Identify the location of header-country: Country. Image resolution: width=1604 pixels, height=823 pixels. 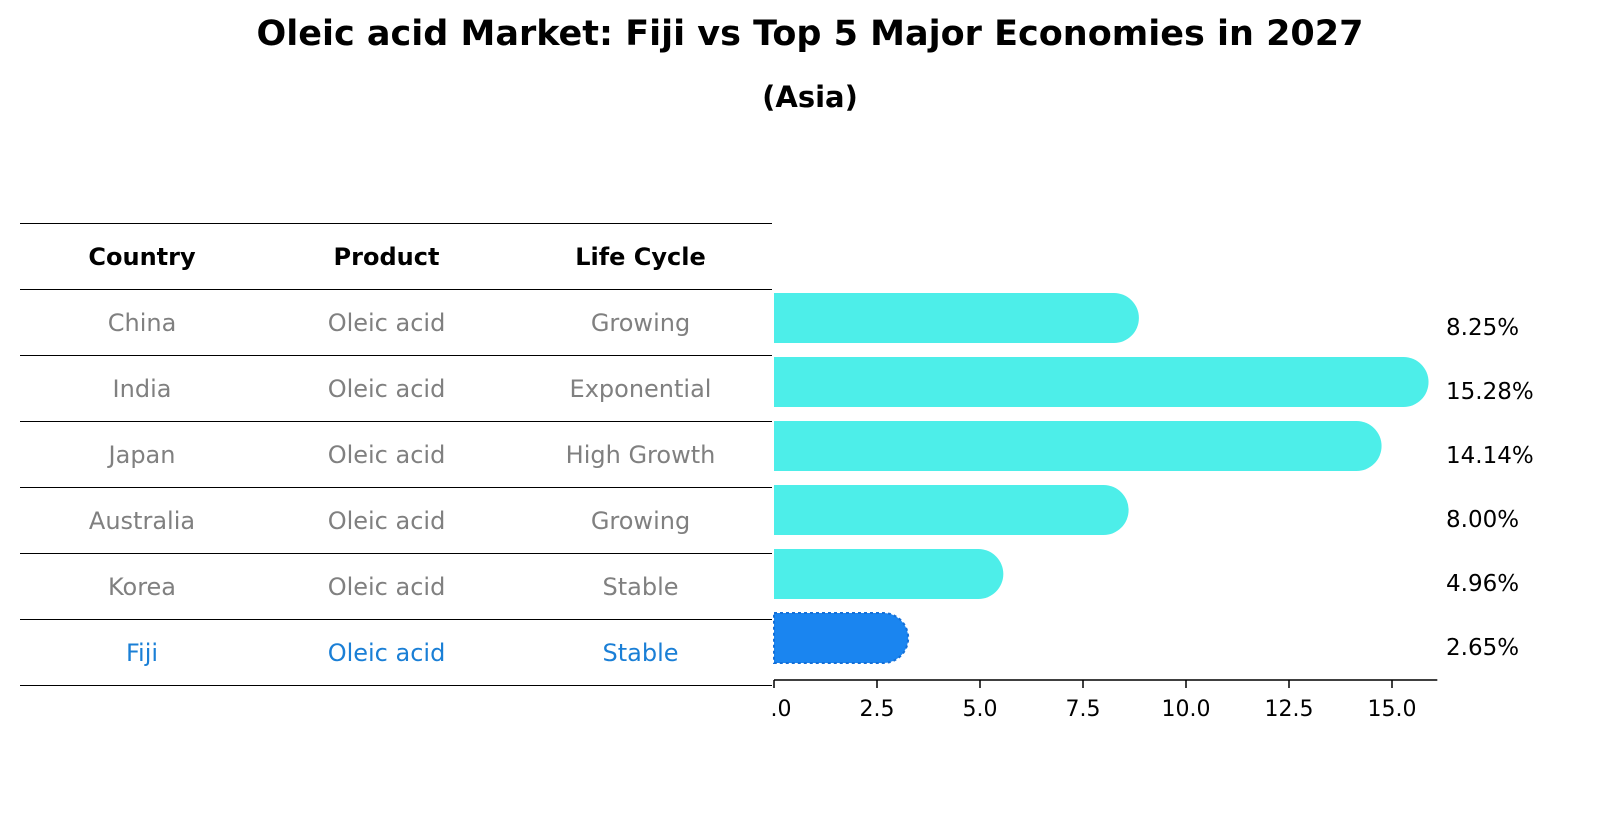
(142, 256).